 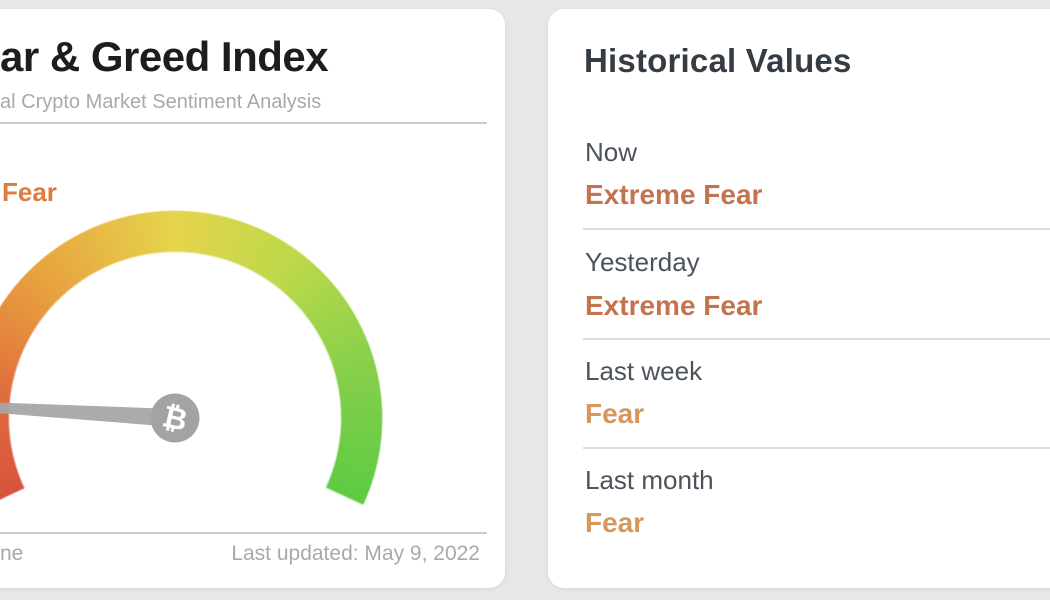 I want to click on row-value-now: Extreme Fear, so click(x=674, y=194).